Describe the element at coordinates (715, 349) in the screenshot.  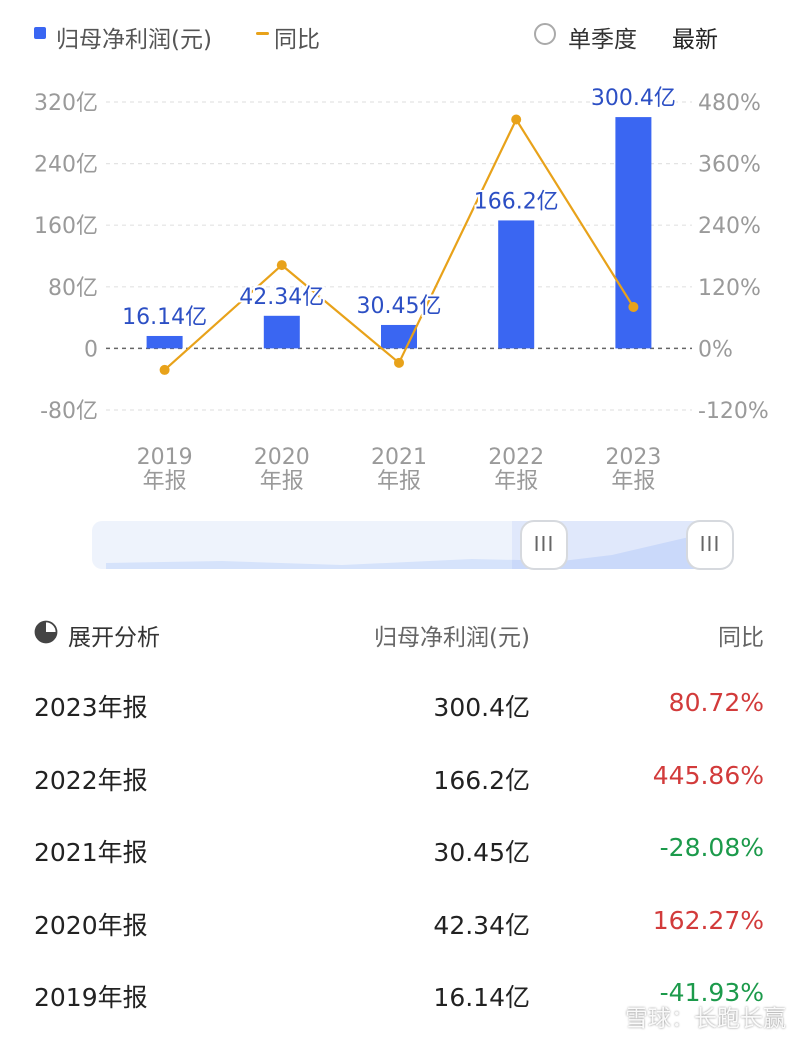
I see `y-right-tick-label: 0%` at that location.